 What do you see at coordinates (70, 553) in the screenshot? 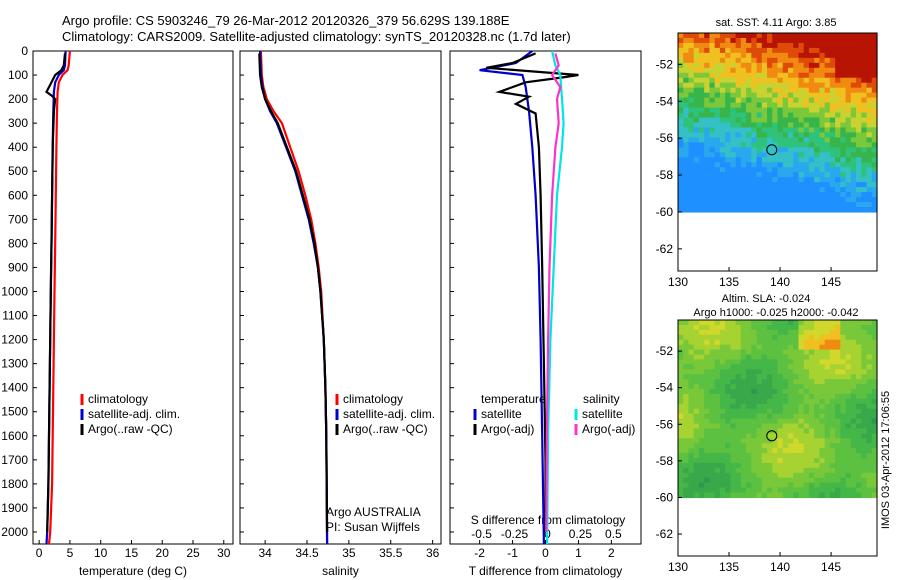
I see `x-tick-label: 5` at bounding box center [70, 553].